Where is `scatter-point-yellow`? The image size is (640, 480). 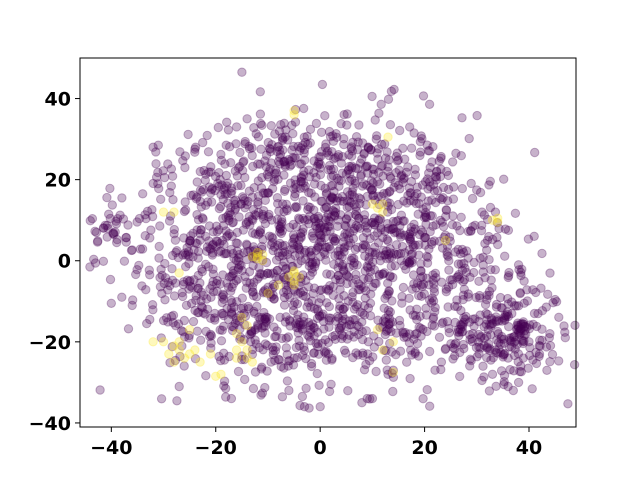
scatter-point-yellow is located at coordinates (174, 362).